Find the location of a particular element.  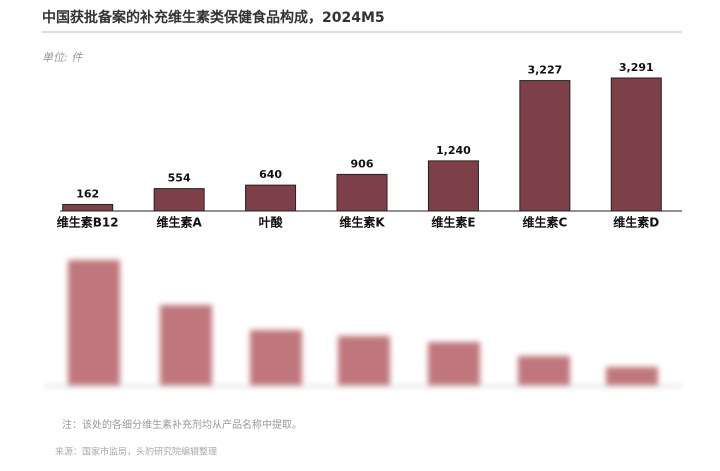

value-label: 554 is located at coordinates (179, 178).